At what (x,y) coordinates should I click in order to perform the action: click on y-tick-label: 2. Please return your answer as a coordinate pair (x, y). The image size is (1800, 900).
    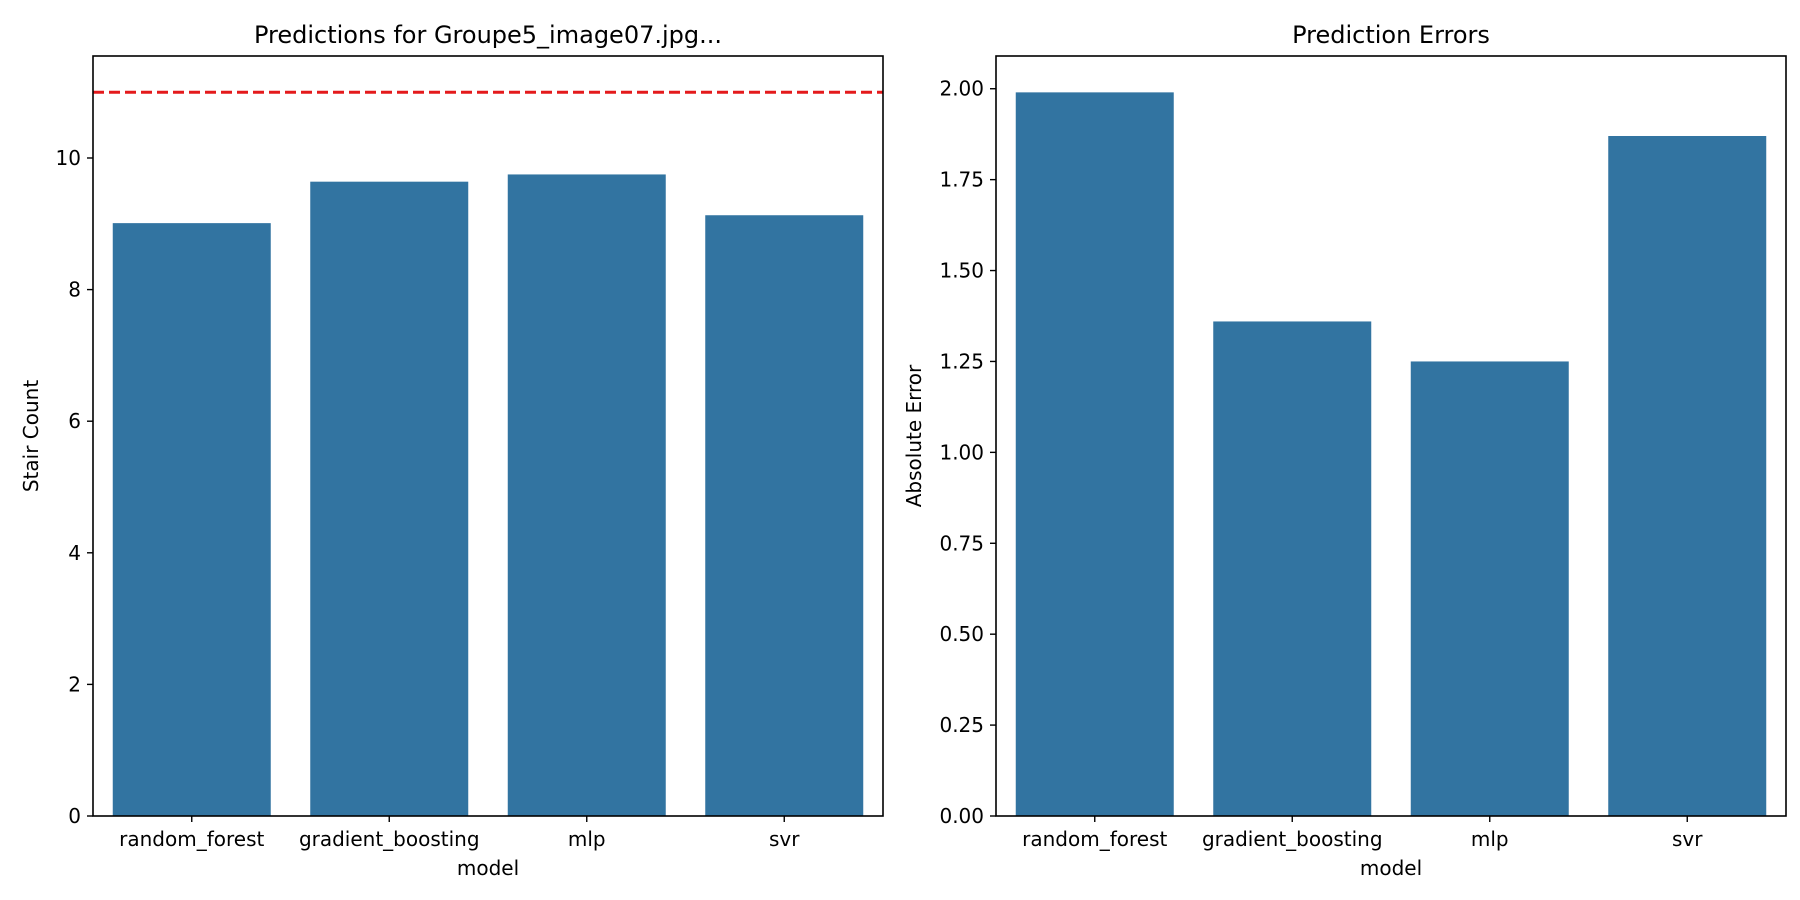
    Looking at the image, I should click on (74, 684).